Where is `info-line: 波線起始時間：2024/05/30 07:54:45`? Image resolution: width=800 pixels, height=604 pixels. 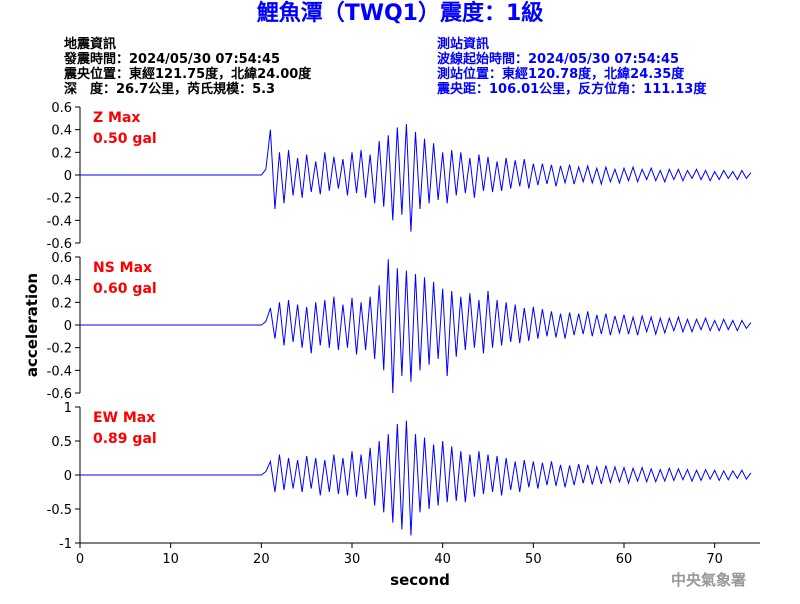 info-line: 波線起始時間：2024/05/30 07:54:45 is located at coordinates (558, 59).